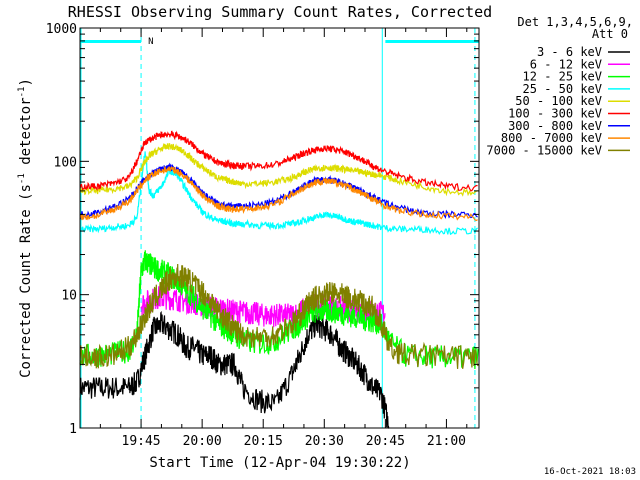 The height and width of the screenshot is (480, 640). I want to click on series-100-300-kev, so click(278, 161).